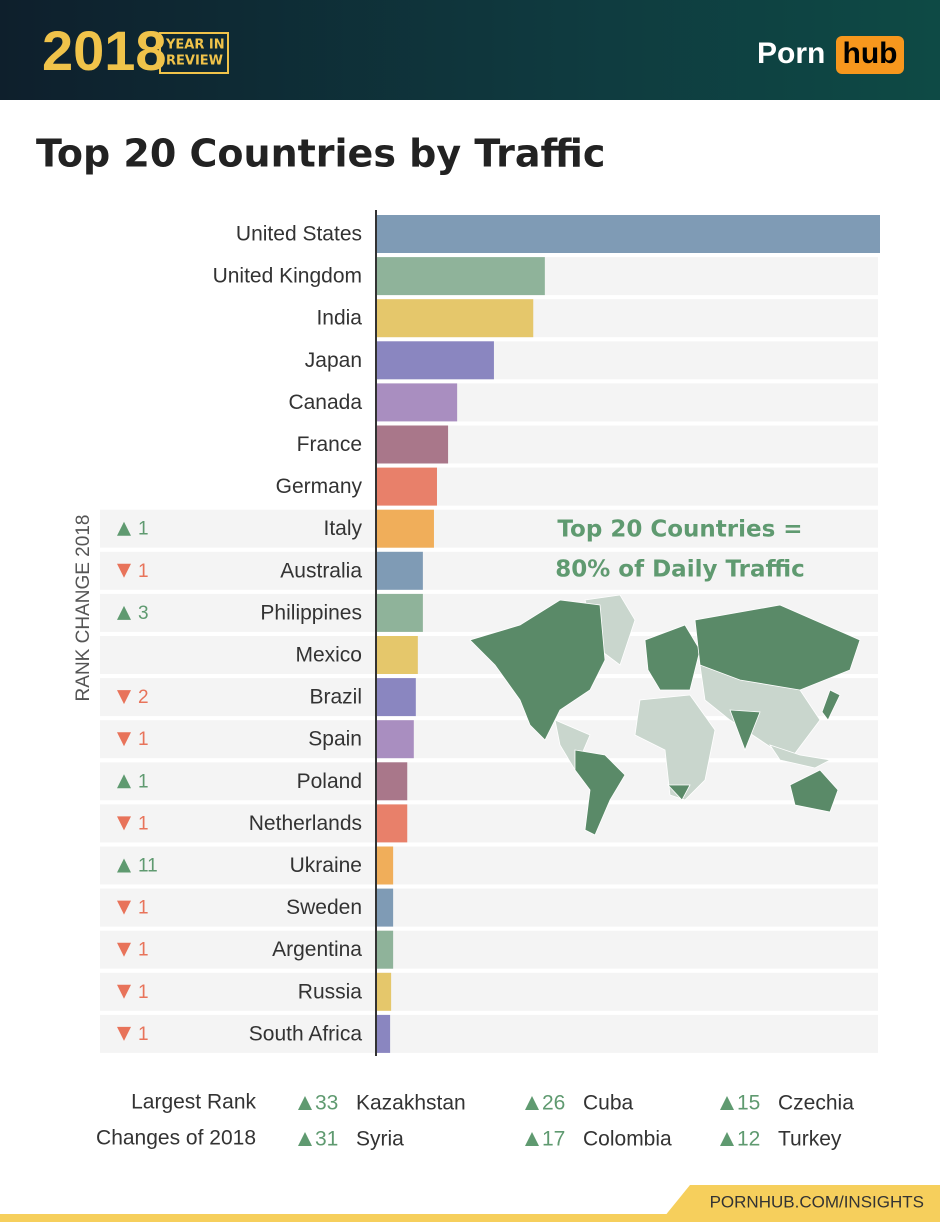 This screenshot has height=1222, width=940. Describe the element at coordinates (325, 402) in the screenshot. I see `category-label: Canada` at that location.